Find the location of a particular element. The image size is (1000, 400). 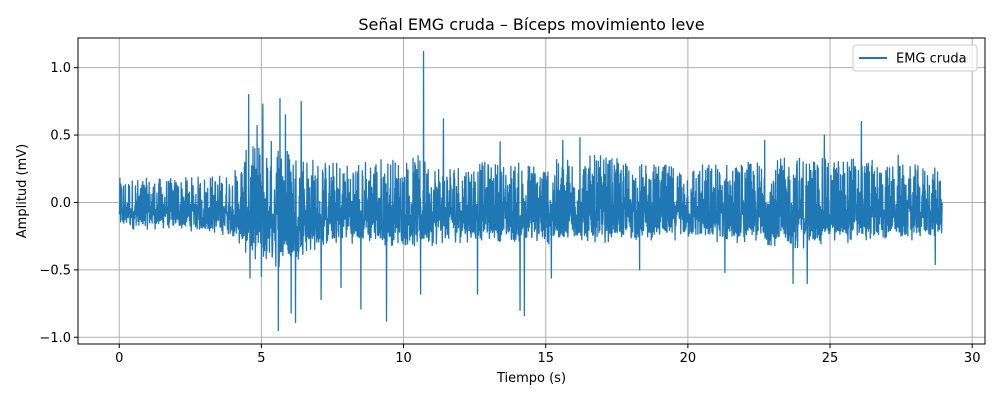

legend: EMG cruda is located at coordinates (915, 58).